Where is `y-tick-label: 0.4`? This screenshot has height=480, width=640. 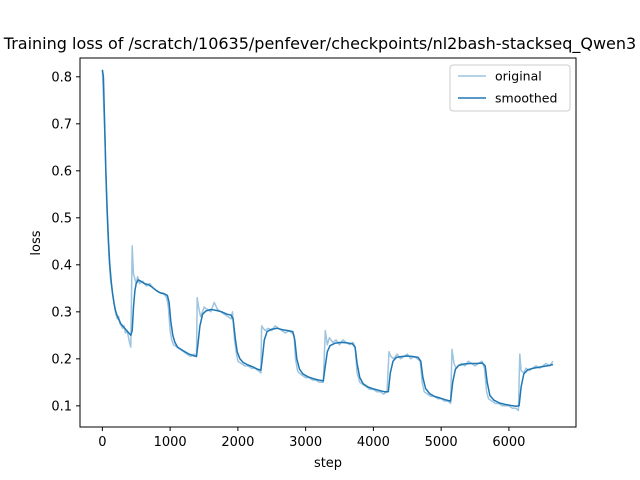
y-tick-label: 0.4 is located at coordinates (61, 265).